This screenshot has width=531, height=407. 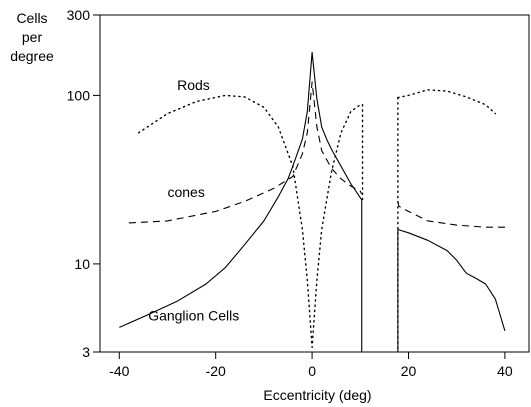 What do you see at coordinates (505, 371) in the screenshot?
I see `x-tick-label: 40` at bounding box center [505, 371].